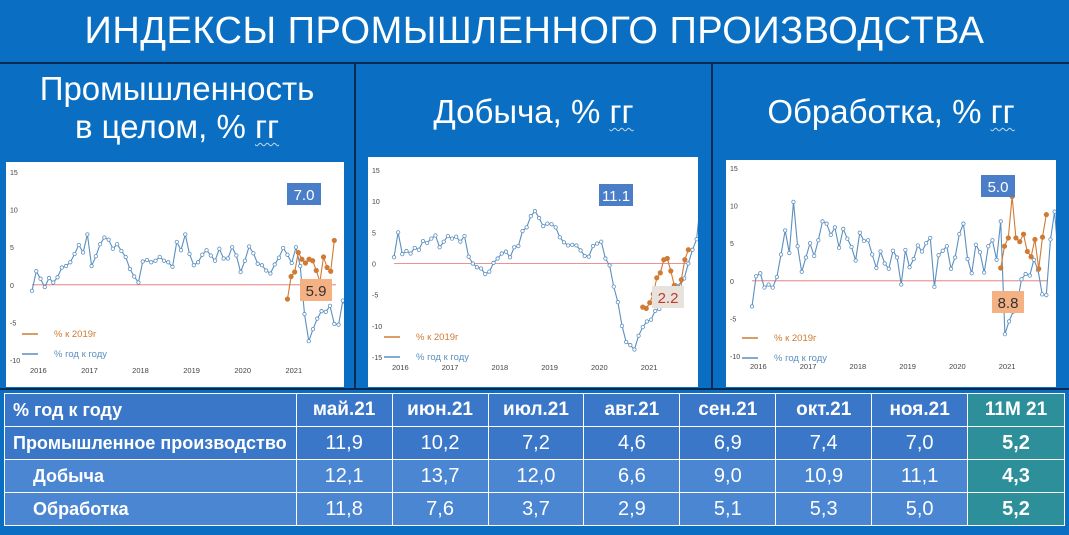 Image resolution: width=1069 pixels, height=535 pixels. I want to click on x-tick-label: 2018, so click(140, 370).